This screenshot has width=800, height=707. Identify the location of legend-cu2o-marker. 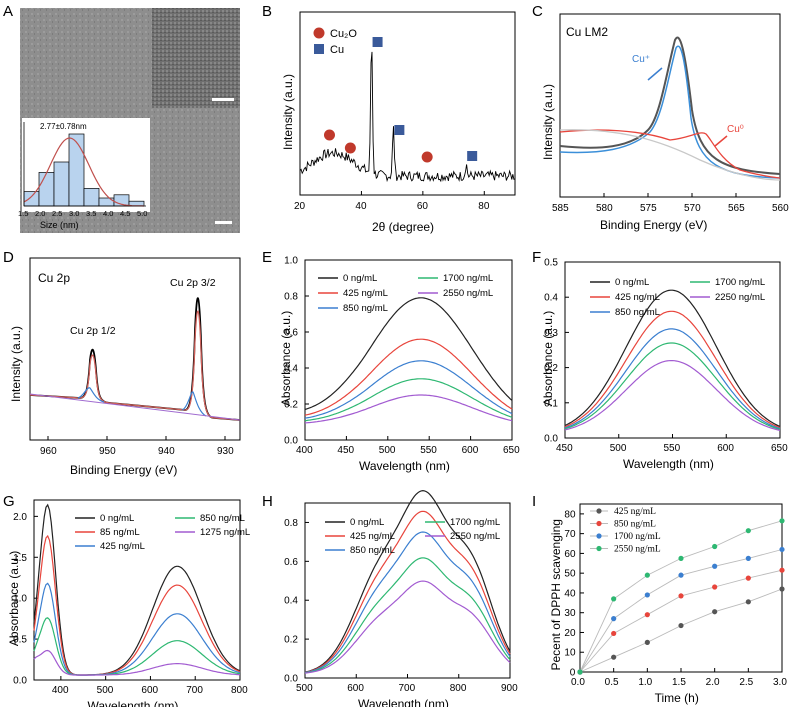
(319, 33).